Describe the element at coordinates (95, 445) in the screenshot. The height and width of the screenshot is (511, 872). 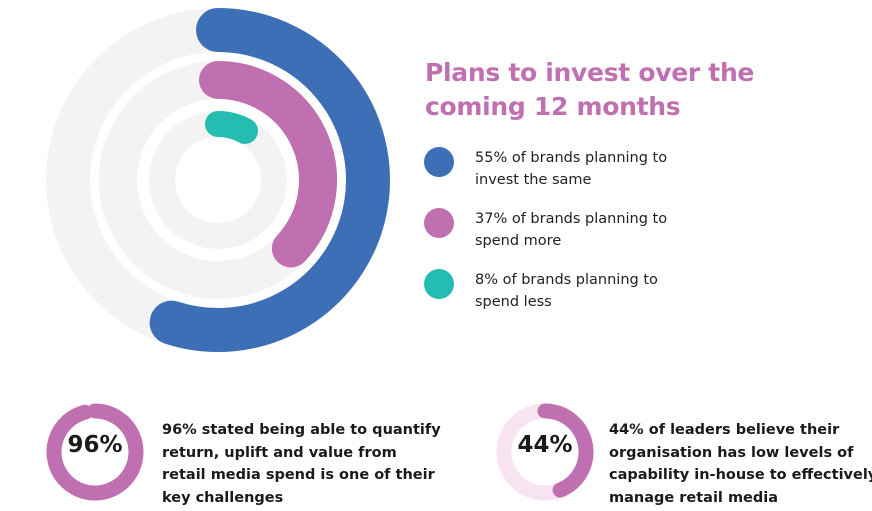
I see `donut-value-label: 96%` at that location.